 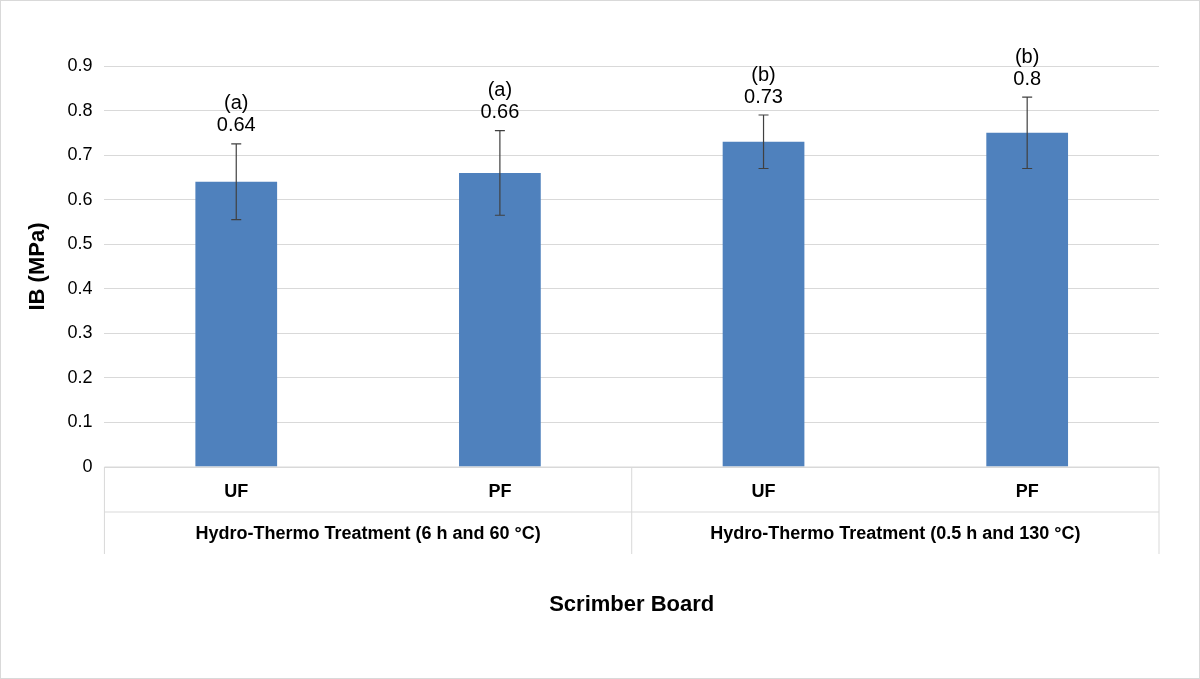 I want to click on data-label: 0.66, so click(x=500, y=111).